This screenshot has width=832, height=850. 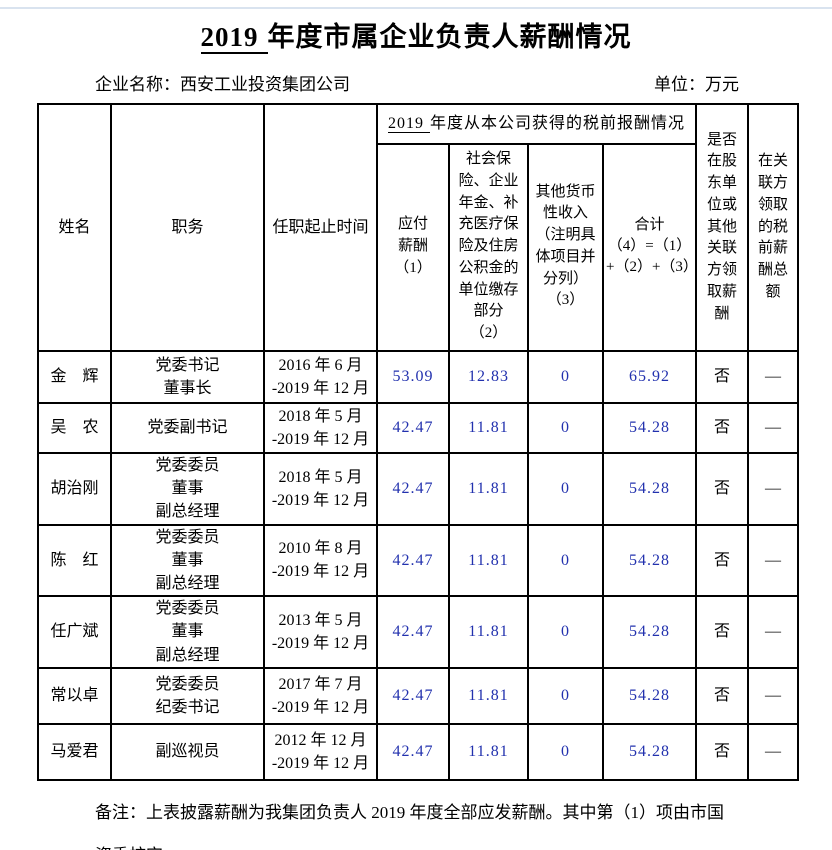 I want to click on cell-position: 副巡视员, so click(x=187, y=751).